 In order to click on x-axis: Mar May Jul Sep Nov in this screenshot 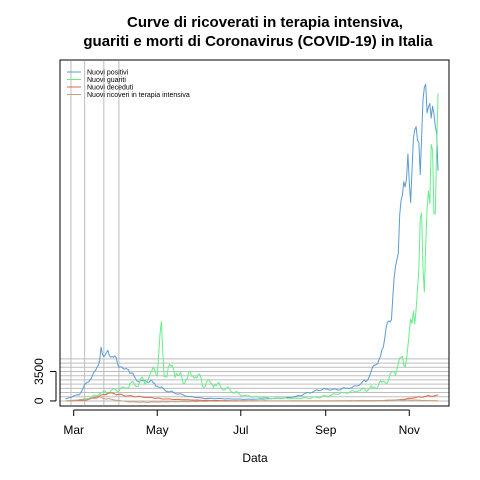, I will do `click(241, 423)`.